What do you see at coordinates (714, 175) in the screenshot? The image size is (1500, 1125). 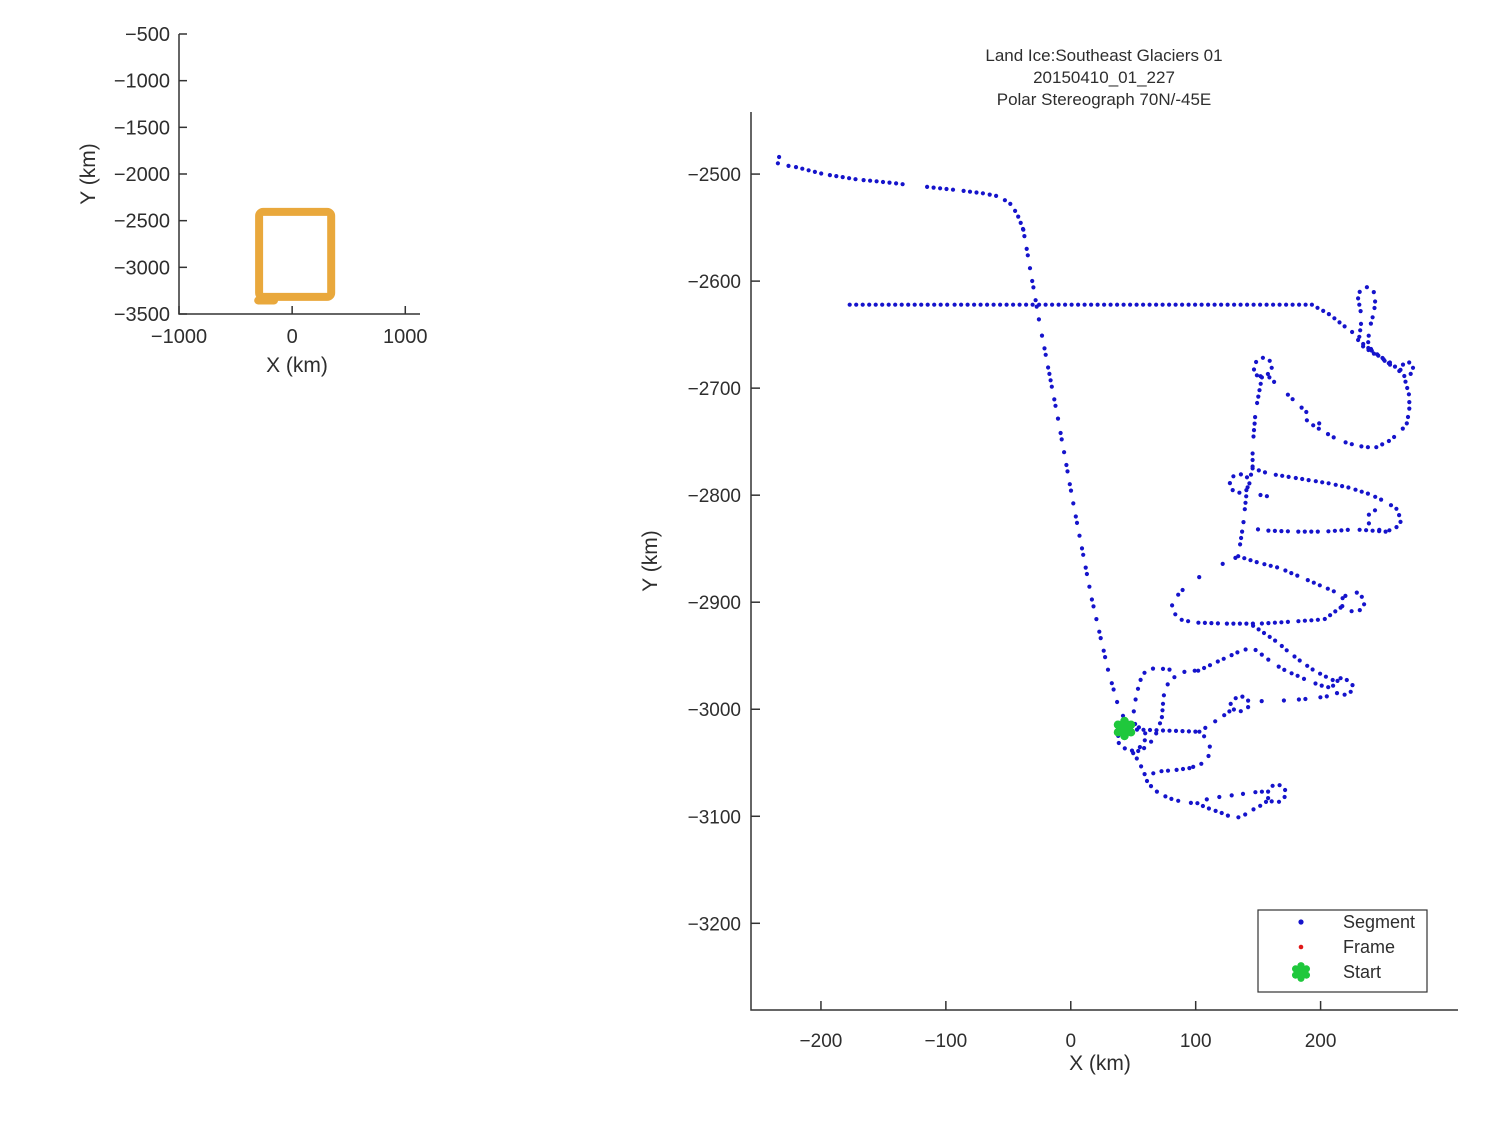 I see `y-tick-label: −2500` at bounding box center [714, 175].